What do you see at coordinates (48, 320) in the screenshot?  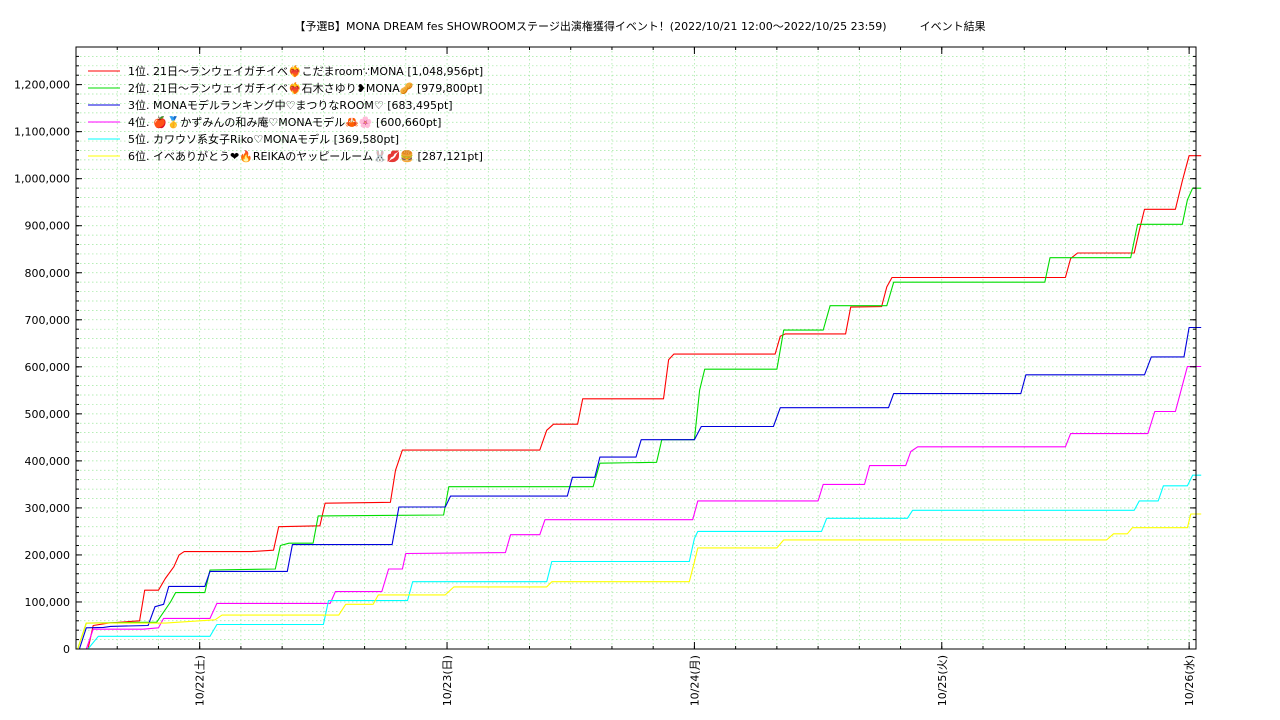 I see `y-tick-label: 700,000` at bounding box center [48, 320].